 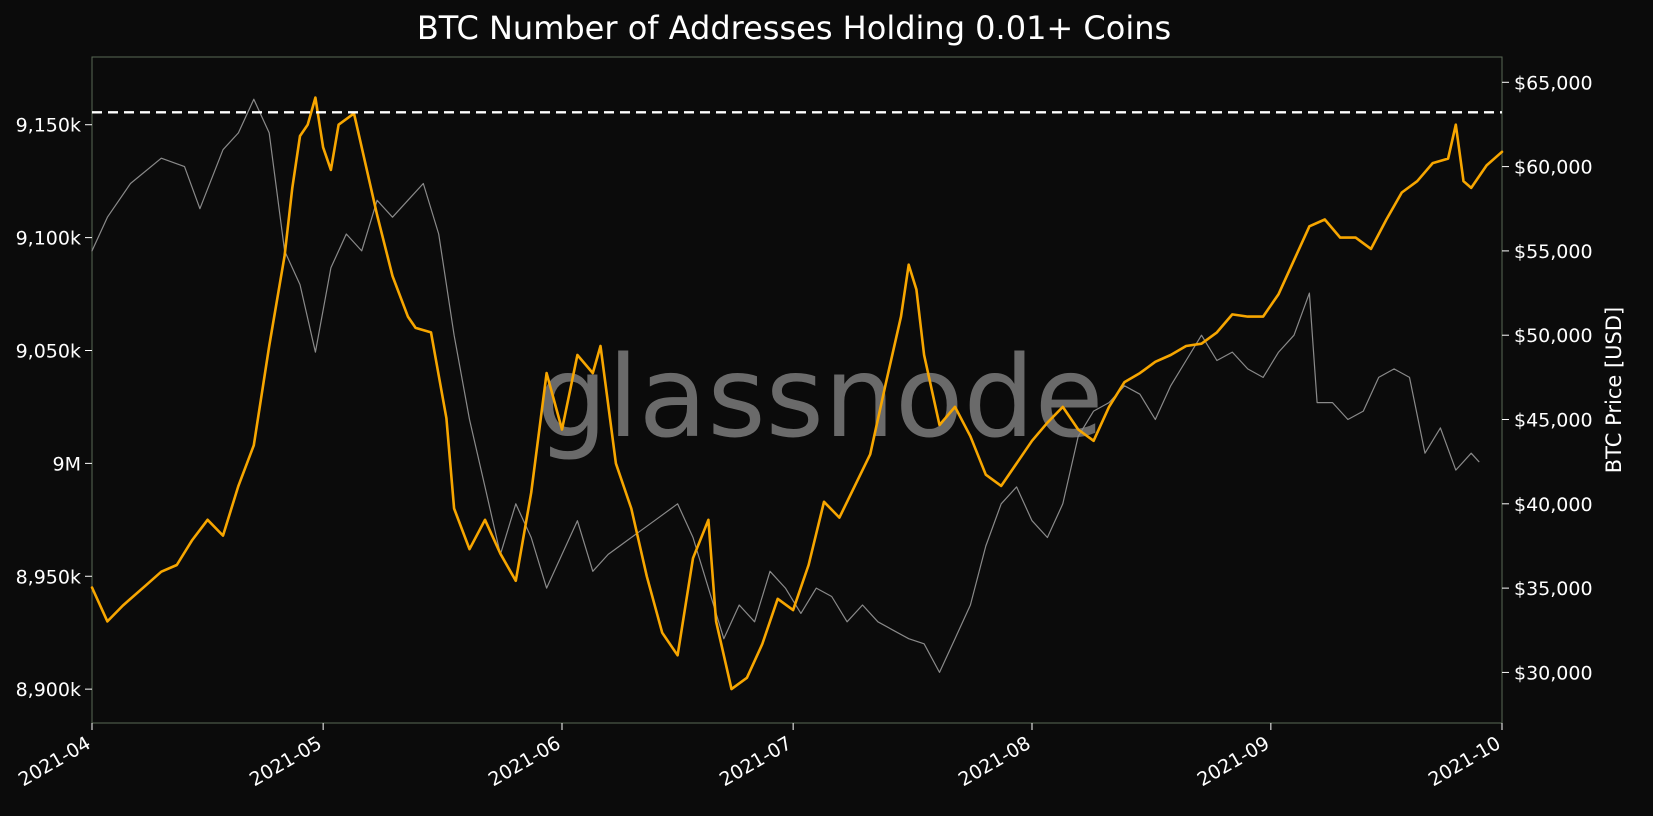 I want to click on left-tick-label: 9,050k, so click(x=48, y=351).